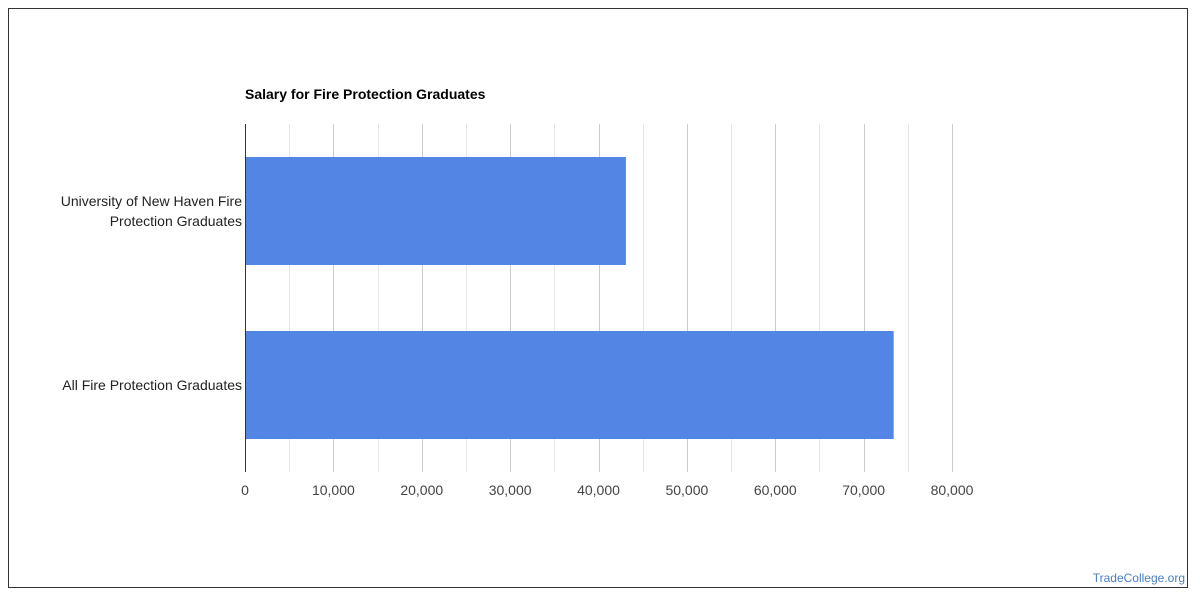  Describe the element at coordinates (421, 490) in the screenshot. I see `x-tick-label: 20,000` at that location.